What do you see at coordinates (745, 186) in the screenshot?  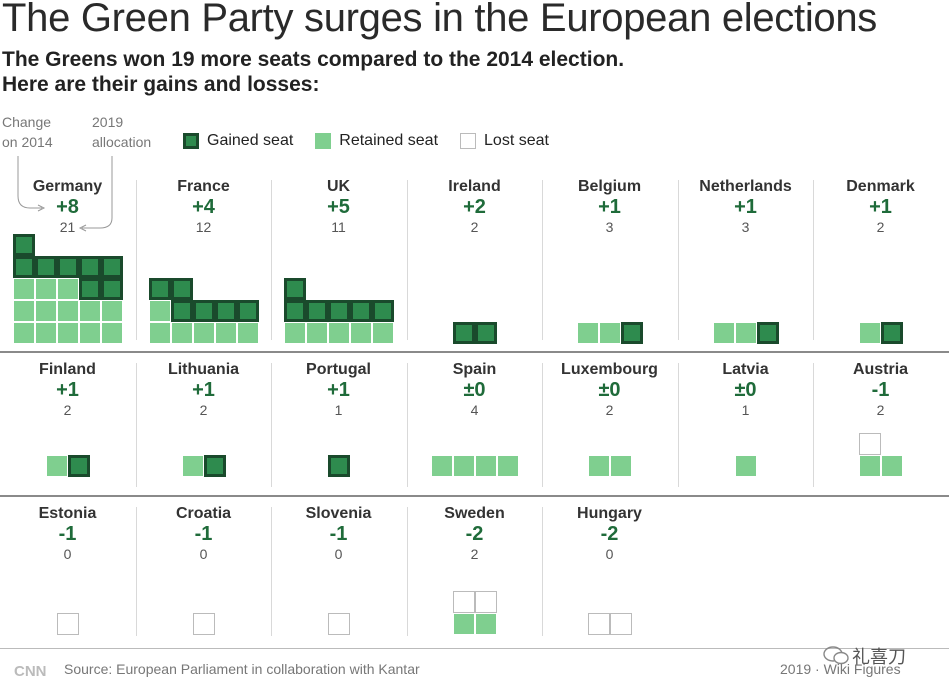 I see `country-name: Netherlands` at bounding box center [745, 186].